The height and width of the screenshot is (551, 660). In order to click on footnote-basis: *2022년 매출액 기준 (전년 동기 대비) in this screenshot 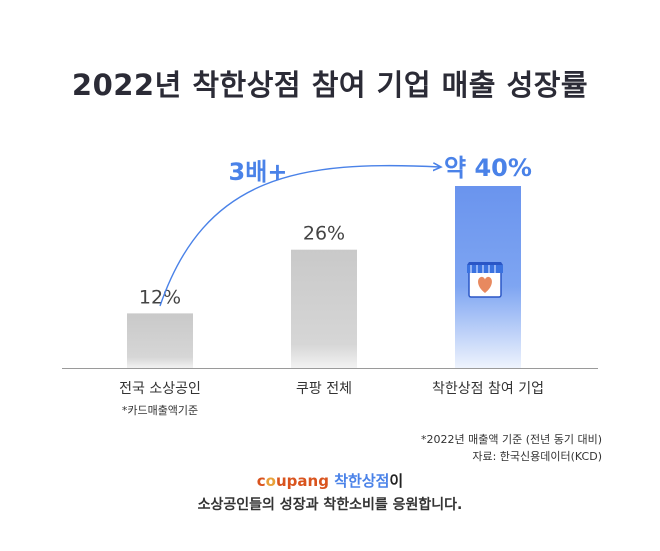, I will do `click(511, 439)`.